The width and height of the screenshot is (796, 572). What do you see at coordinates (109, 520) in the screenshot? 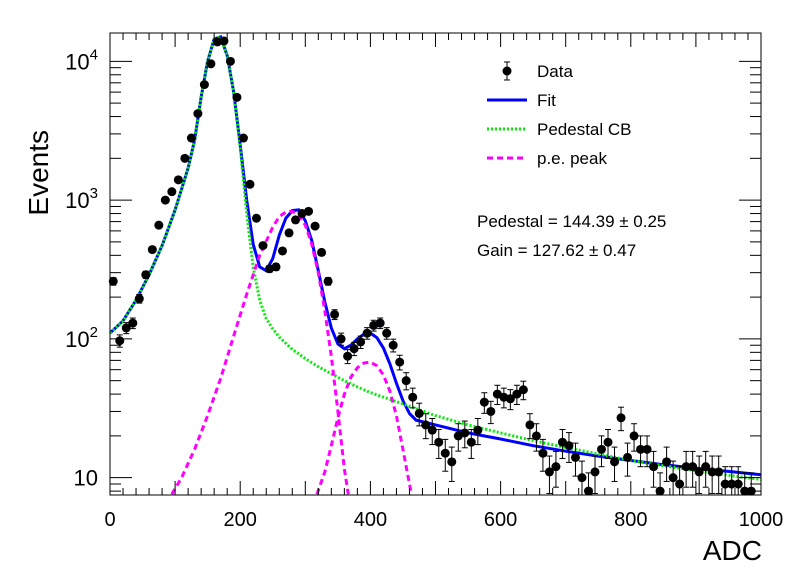
I see `x-tick-label: 0` at bounding box center [109, 520].